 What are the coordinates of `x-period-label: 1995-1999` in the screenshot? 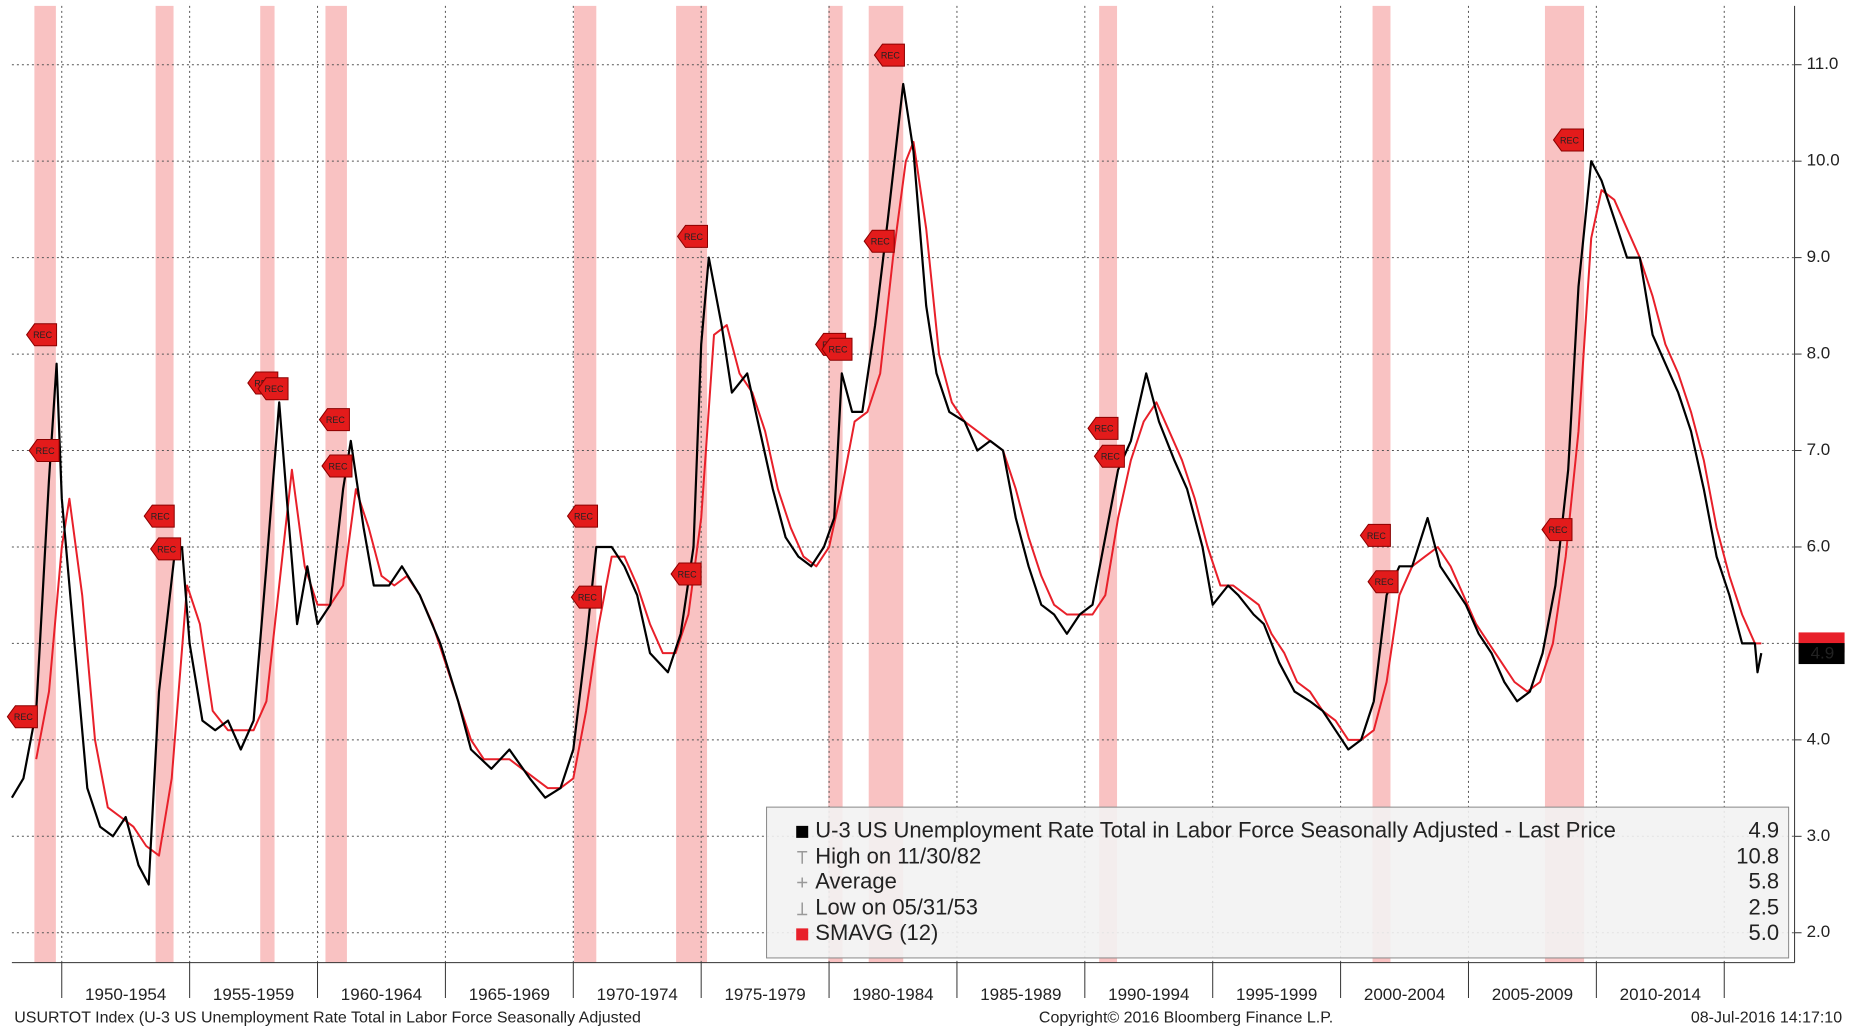 It's located at (1276, 994).